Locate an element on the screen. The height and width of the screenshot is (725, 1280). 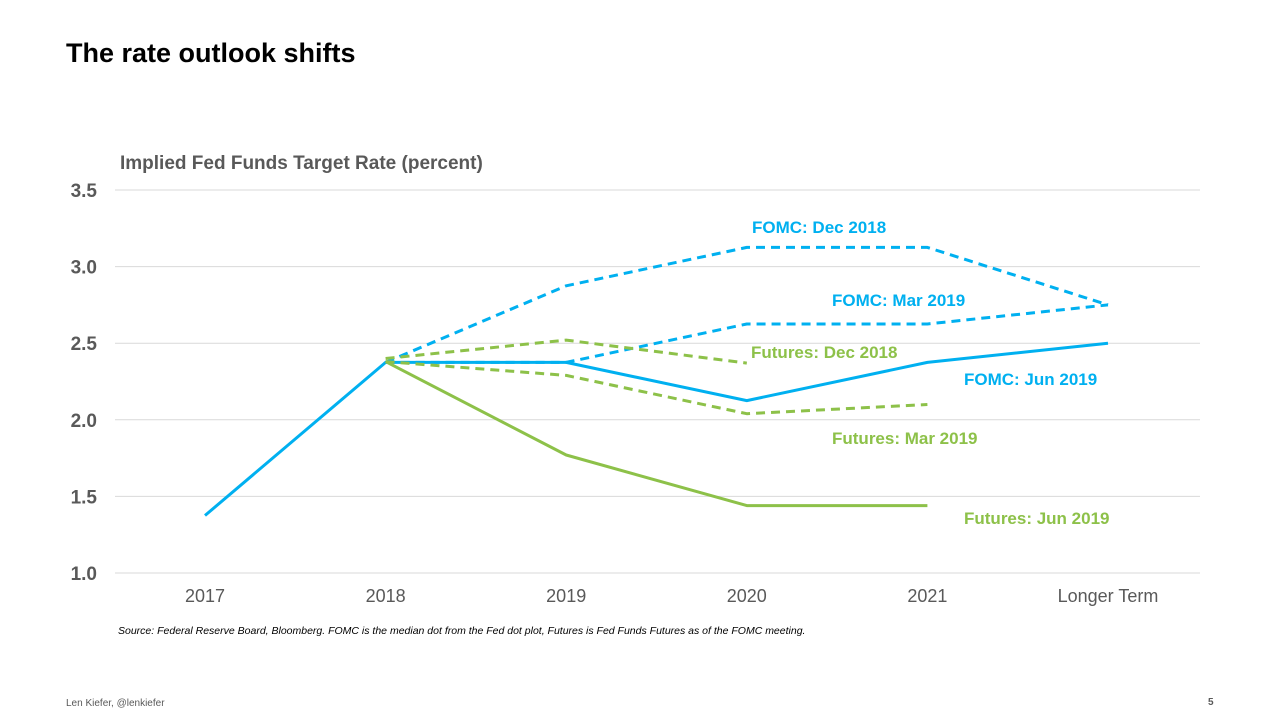
series-label-3: Futures: Dec 2018 is located at coordinates (824, 352).